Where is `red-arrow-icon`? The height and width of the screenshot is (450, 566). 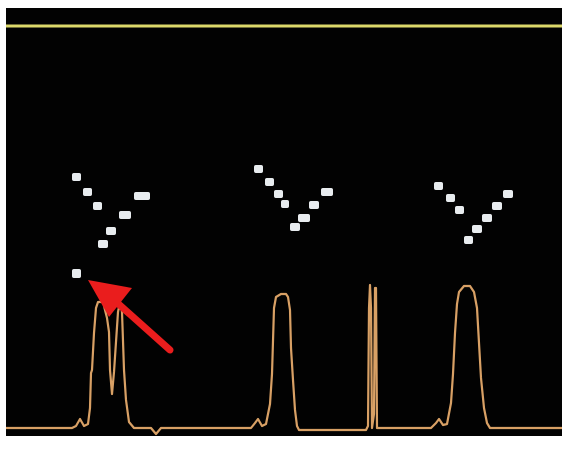 red-arrow-icon is located at coordinates (131, 317).